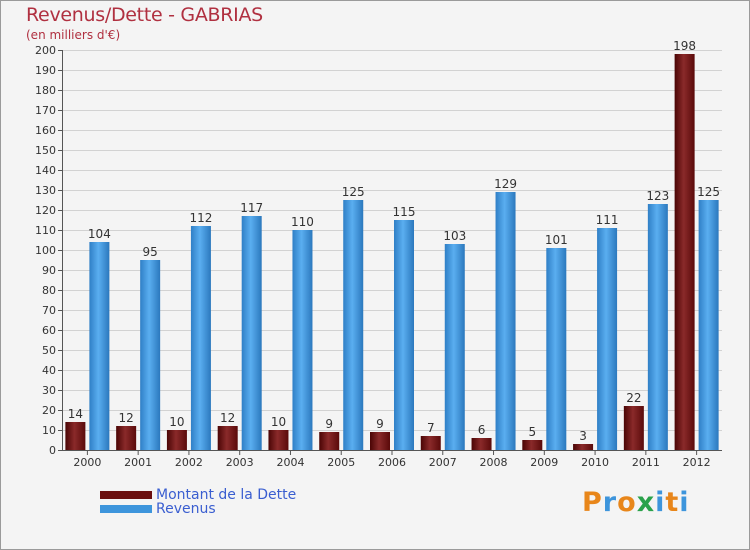 The width and height of the screenshot is (750, 550). I want to click on y-tick-label: 80, so click(49, 290).